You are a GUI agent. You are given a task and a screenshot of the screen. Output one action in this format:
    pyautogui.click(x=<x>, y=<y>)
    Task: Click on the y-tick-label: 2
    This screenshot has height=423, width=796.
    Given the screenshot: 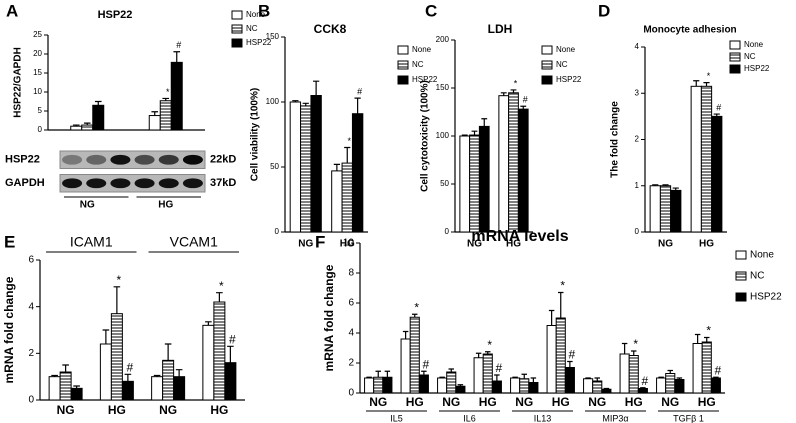 What is the action you would take?
    pyautogui.click(x=351, y=363)
    